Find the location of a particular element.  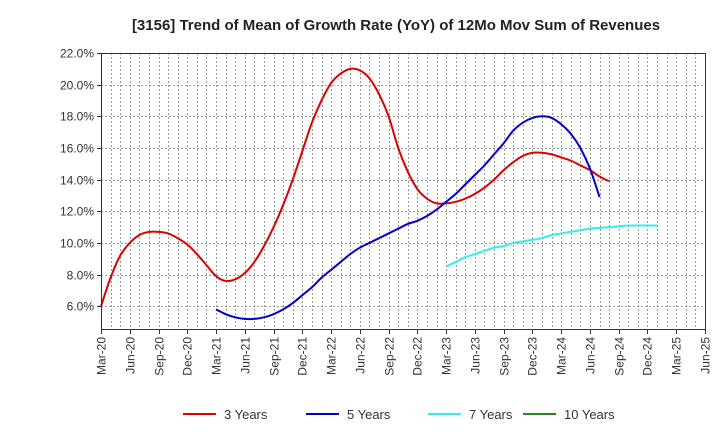

x-tick-label: Mar-23 is located at coordinates (447, 356).